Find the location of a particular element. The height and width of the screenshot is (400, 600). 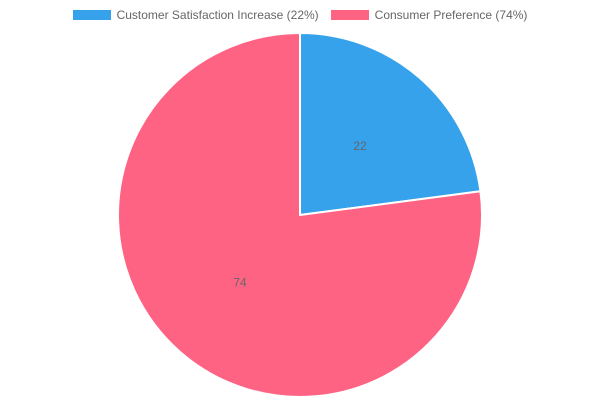

data-label-consumer-preference: 74 is located at coordinates (240, 283).